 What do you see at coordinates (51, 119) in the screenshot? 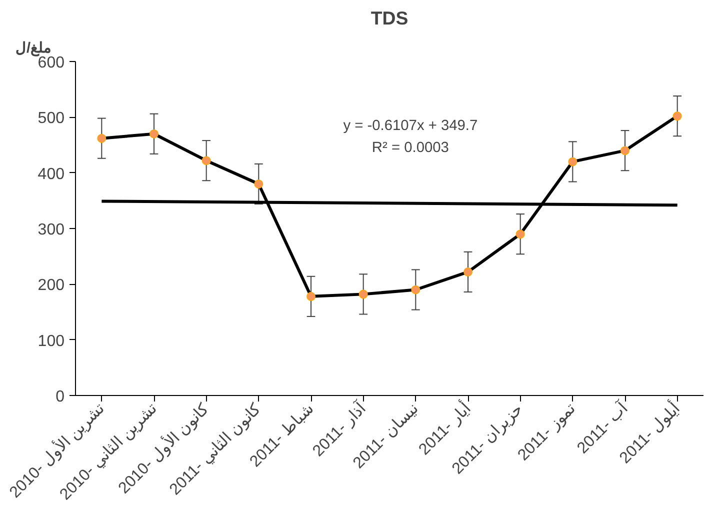
I see `y-tick-label: 500` at bounding box center [51, 119].